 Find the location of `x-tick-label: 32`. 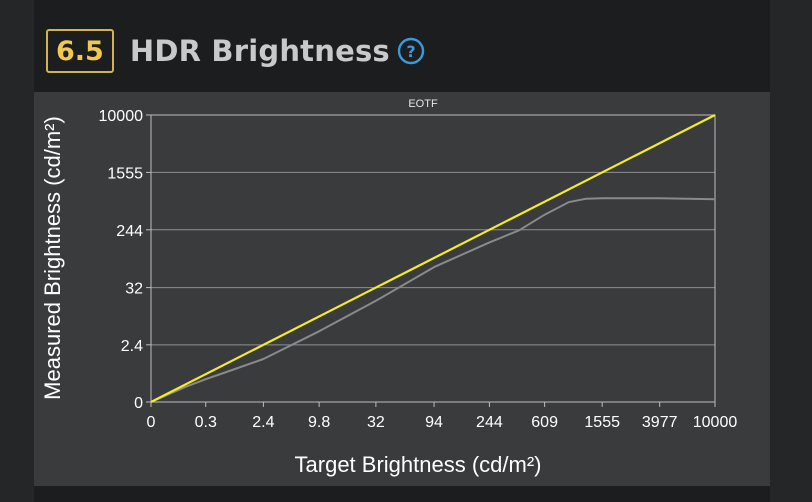

x-tick-label: 32 is located at coordinates (376, 422).